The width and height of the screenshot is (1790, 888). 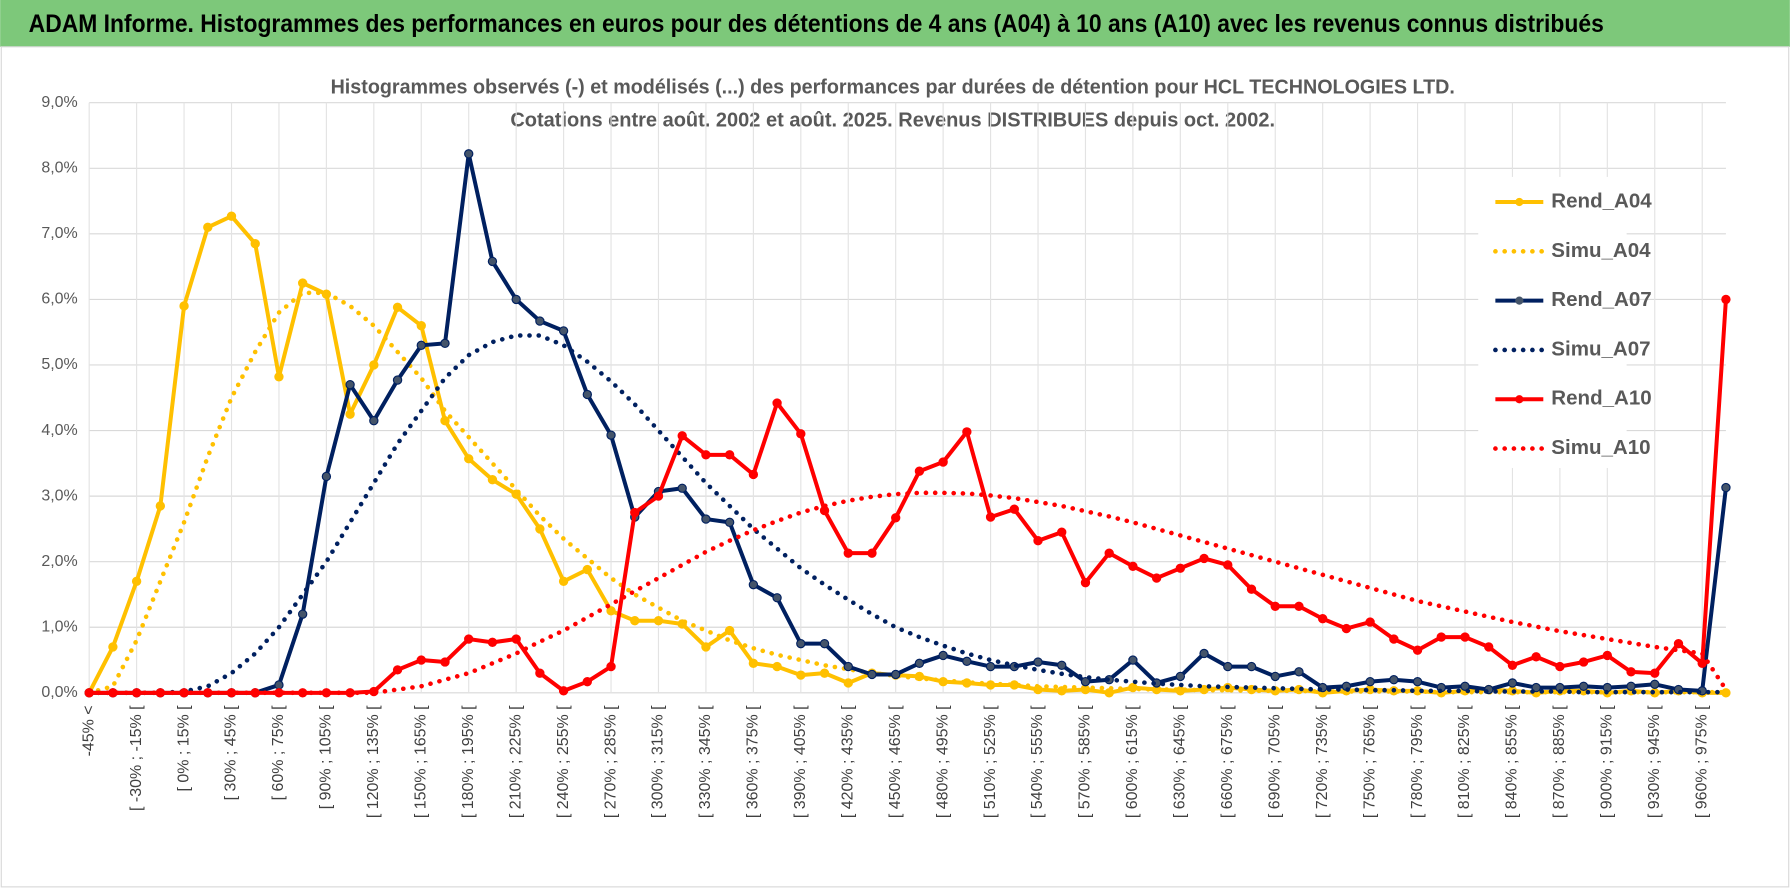 What do you see at coordinates (1601, 398) in the screenshot?
I see `legend-label: Rend_A10` at bounding box center [1601, 398].